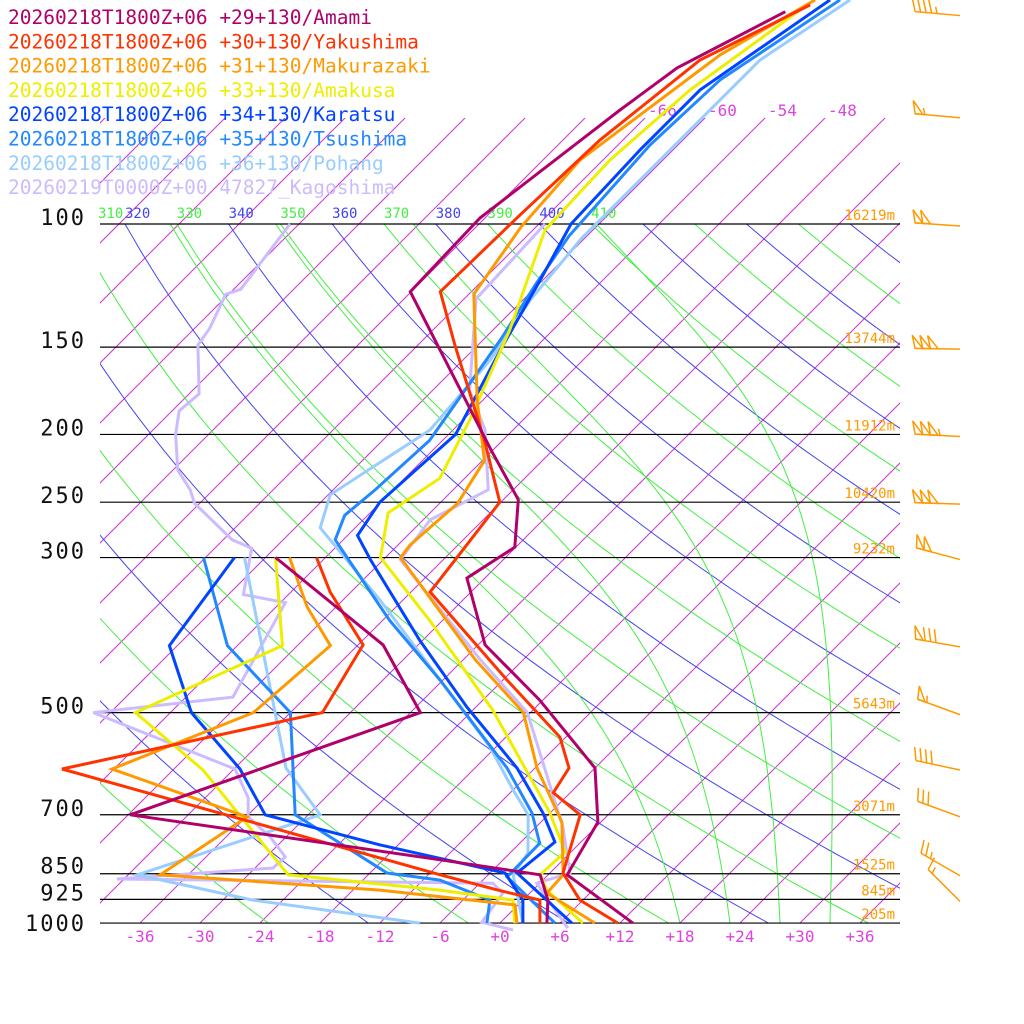 This screenshot has height=1024, width=1024. What do you see at coordinates (878, 915) in the screenshot?
I see `height-label: 205m` at bounding box center [878, 915].